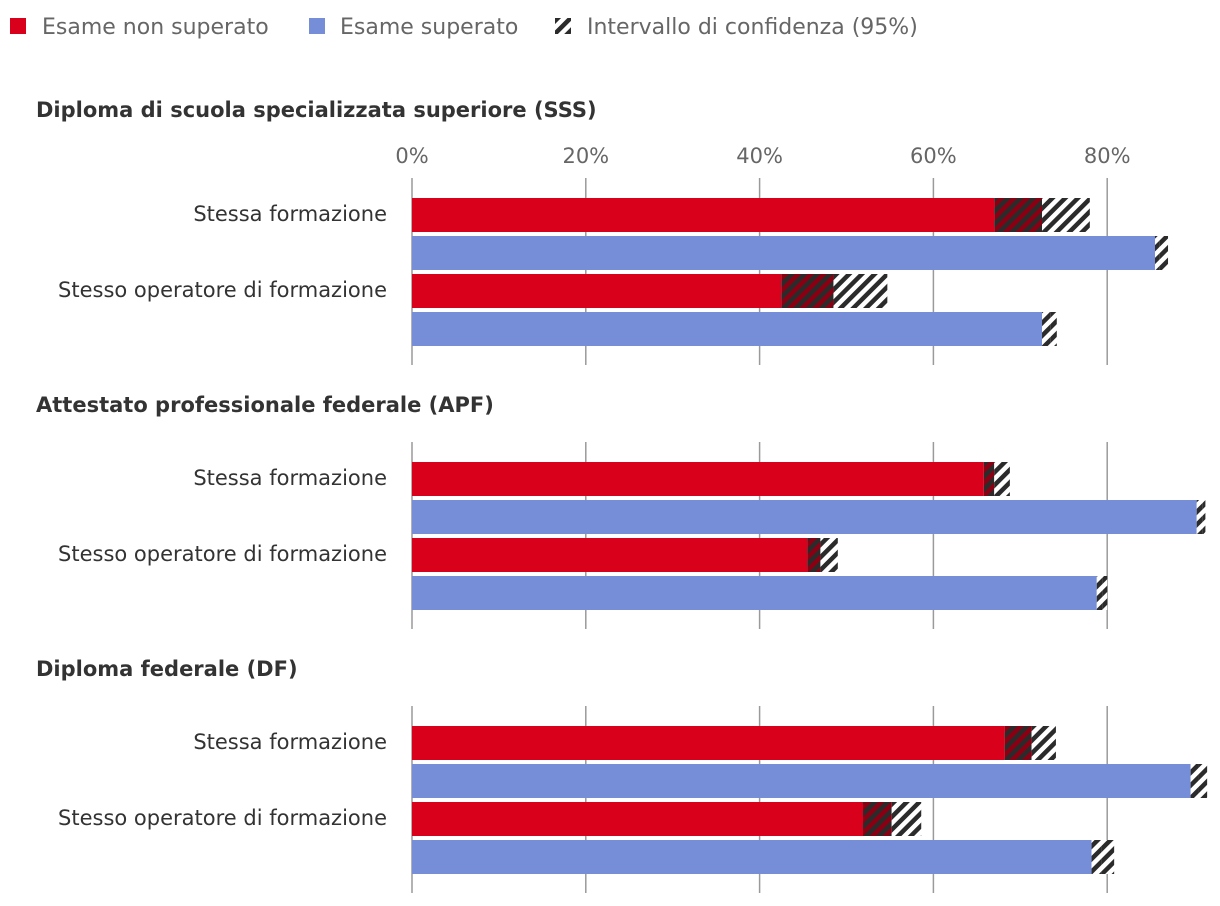 The width and height of the screenshot is (1220, 906). What do you see at coordinates (317, 26) in the screenshot?
I see `legend-swatch-pass` at bounding box center [317, 26].